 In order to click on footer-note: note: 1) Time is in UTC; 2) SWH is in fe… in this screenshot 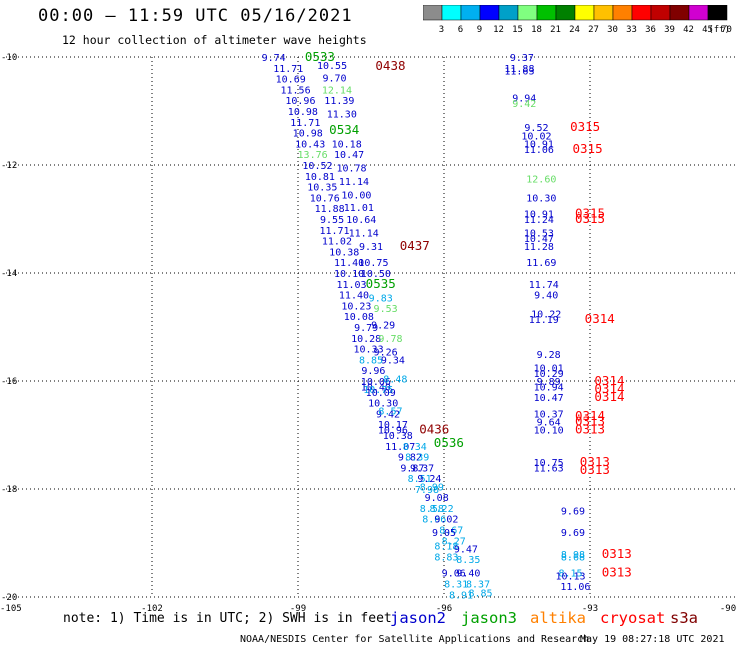, I will do `click(227, 618)`.